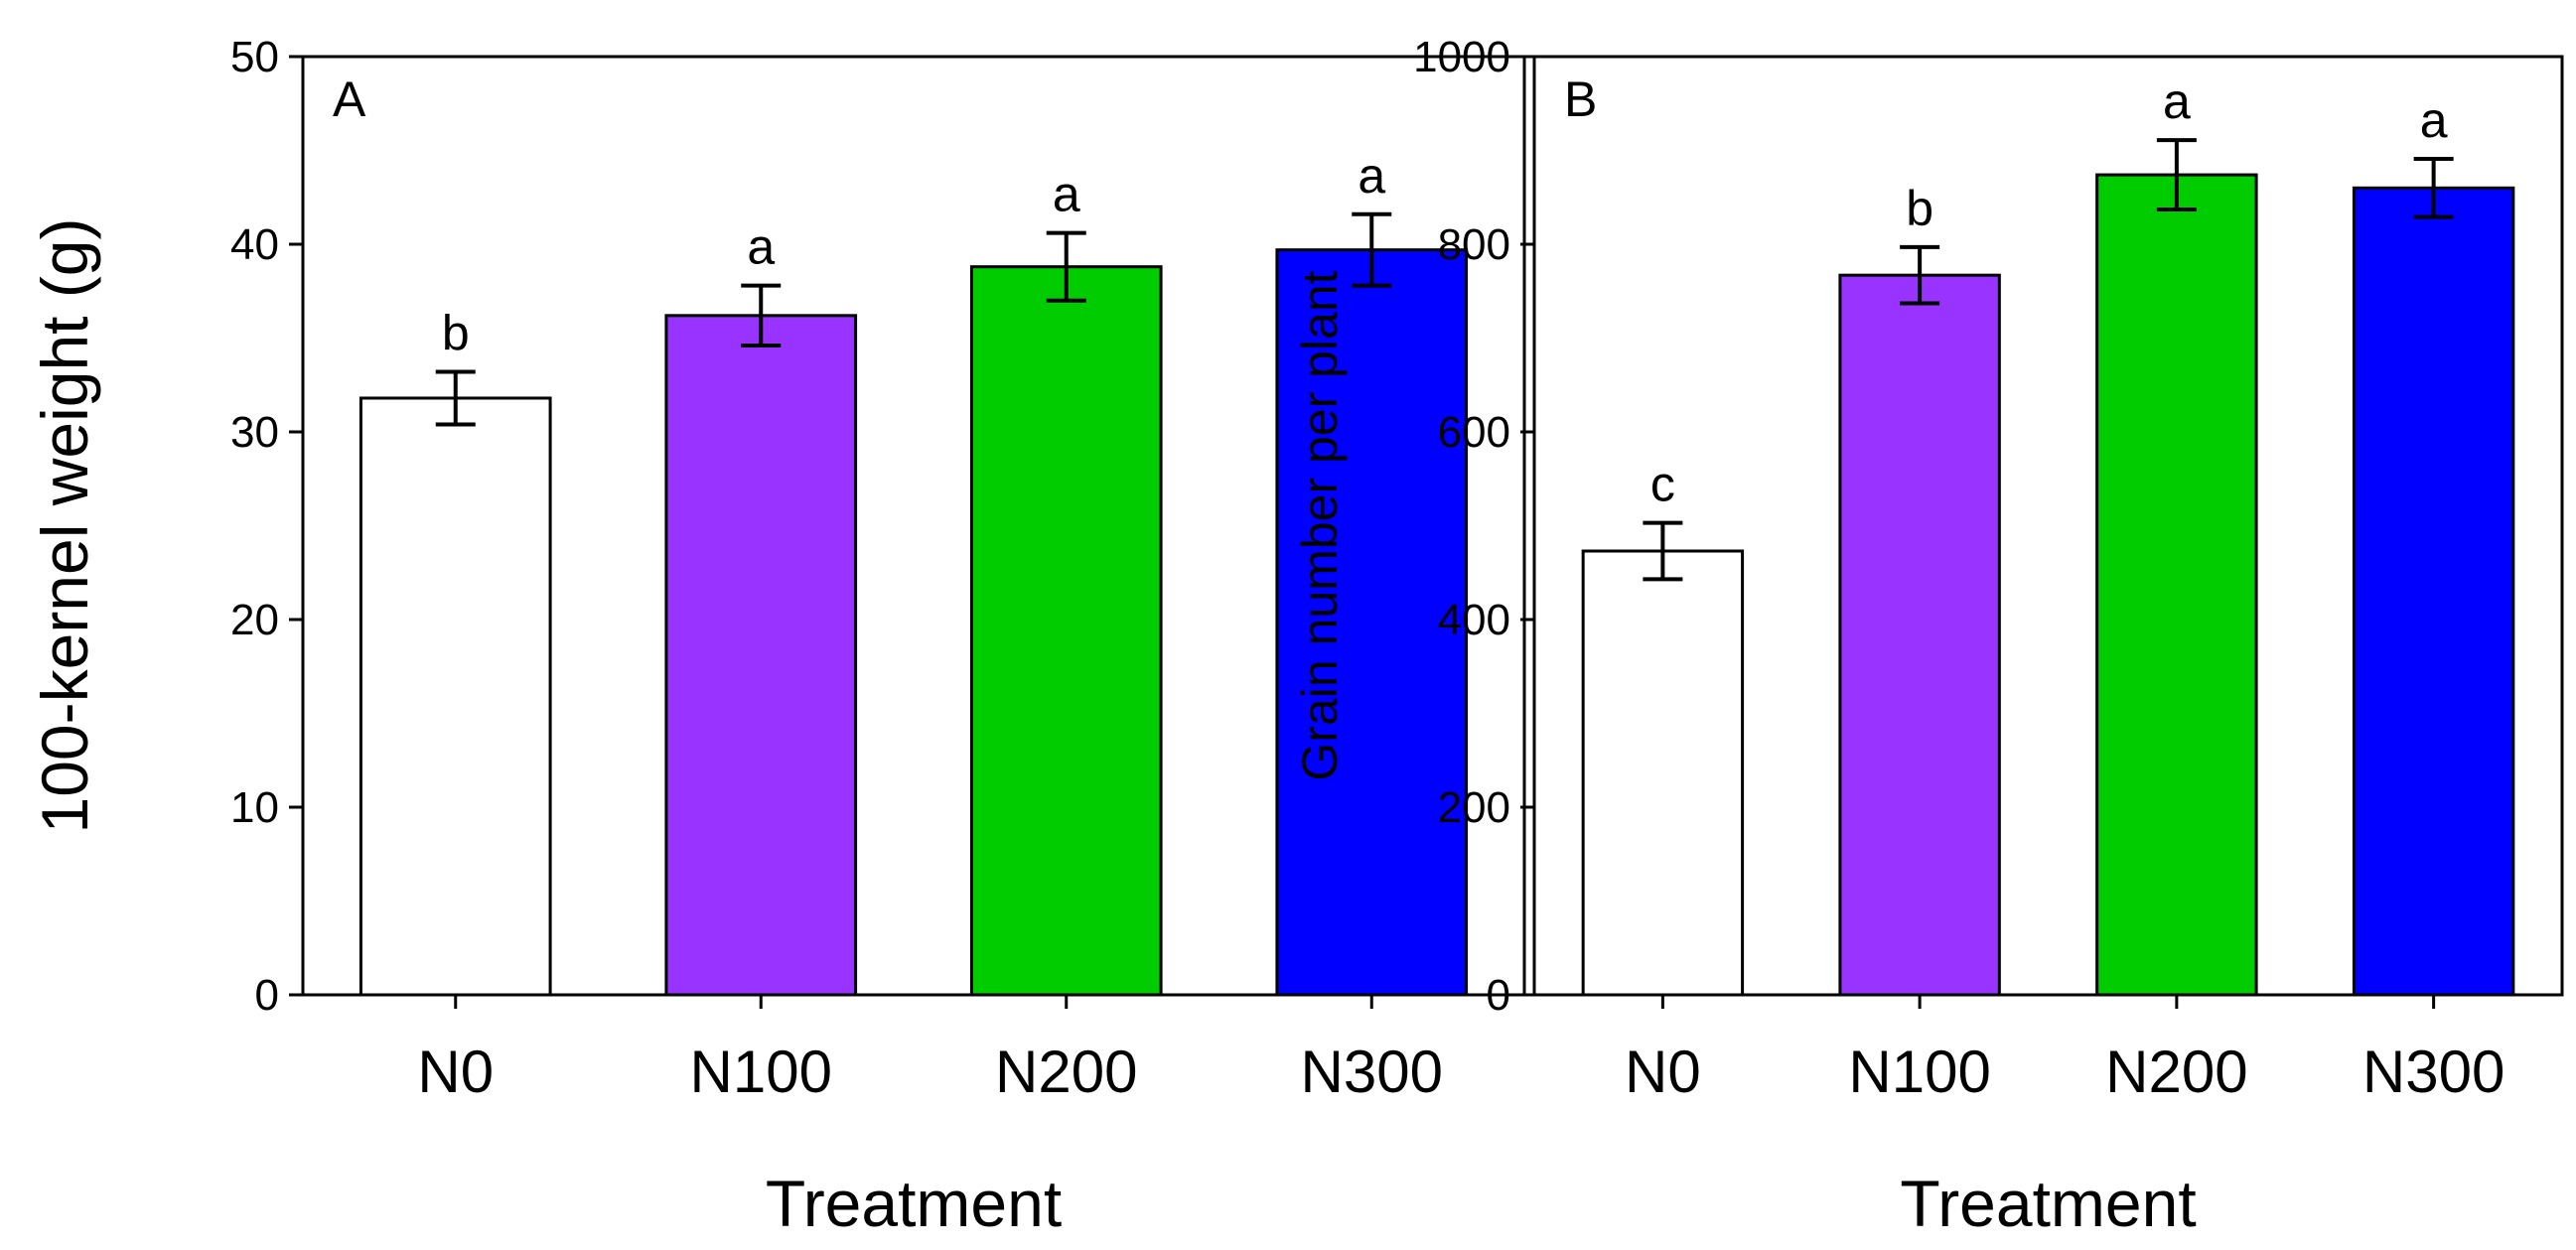 The width and height of the screenshot is (2576, 1250). What do you see at coordinates (255, 245) in the screenshot?
I see `y-tick-label: 40` at bounding box center [255, 245].